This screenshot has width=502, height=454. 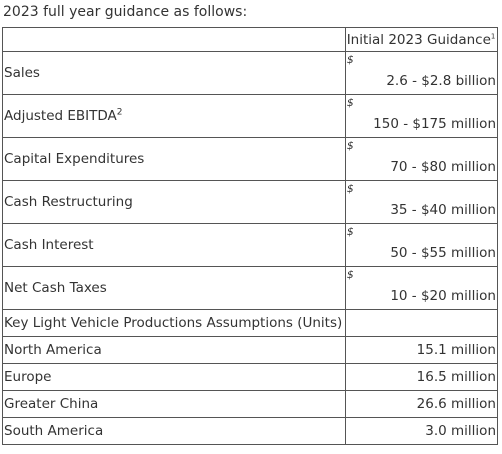 I want to click on table-row-cash-restructuring: Cash Restructuring $35 - $40 million, so click(x=250, y=202).